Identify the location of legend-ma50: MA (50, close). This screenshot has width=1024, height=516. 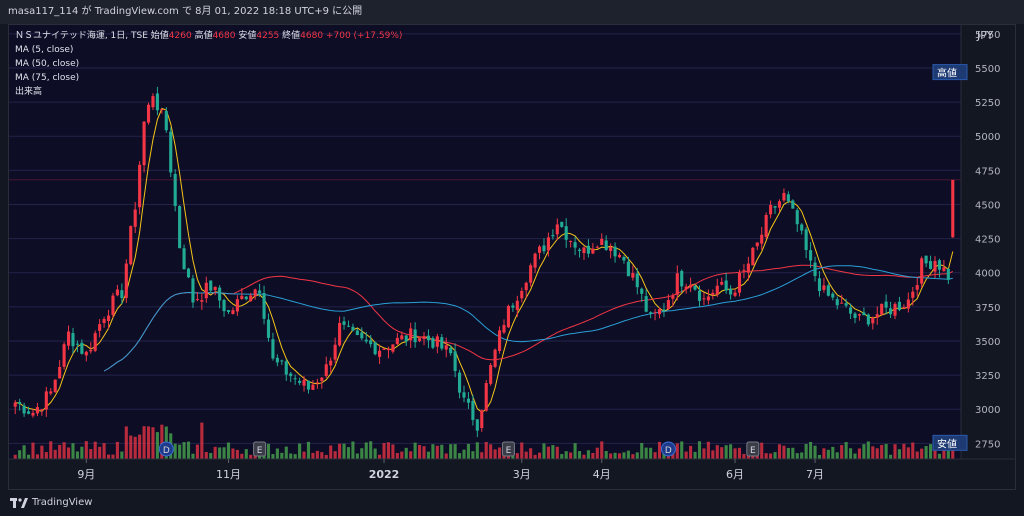
(47, 64).